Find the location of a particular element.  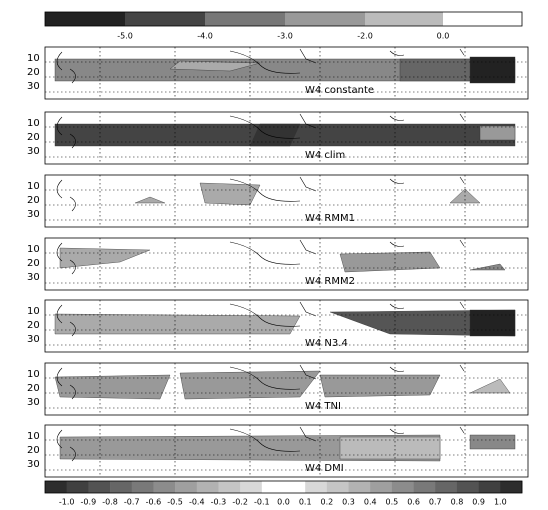

map-panel: 10 20 30 W4 DMI is located at coordinates (278, 451).